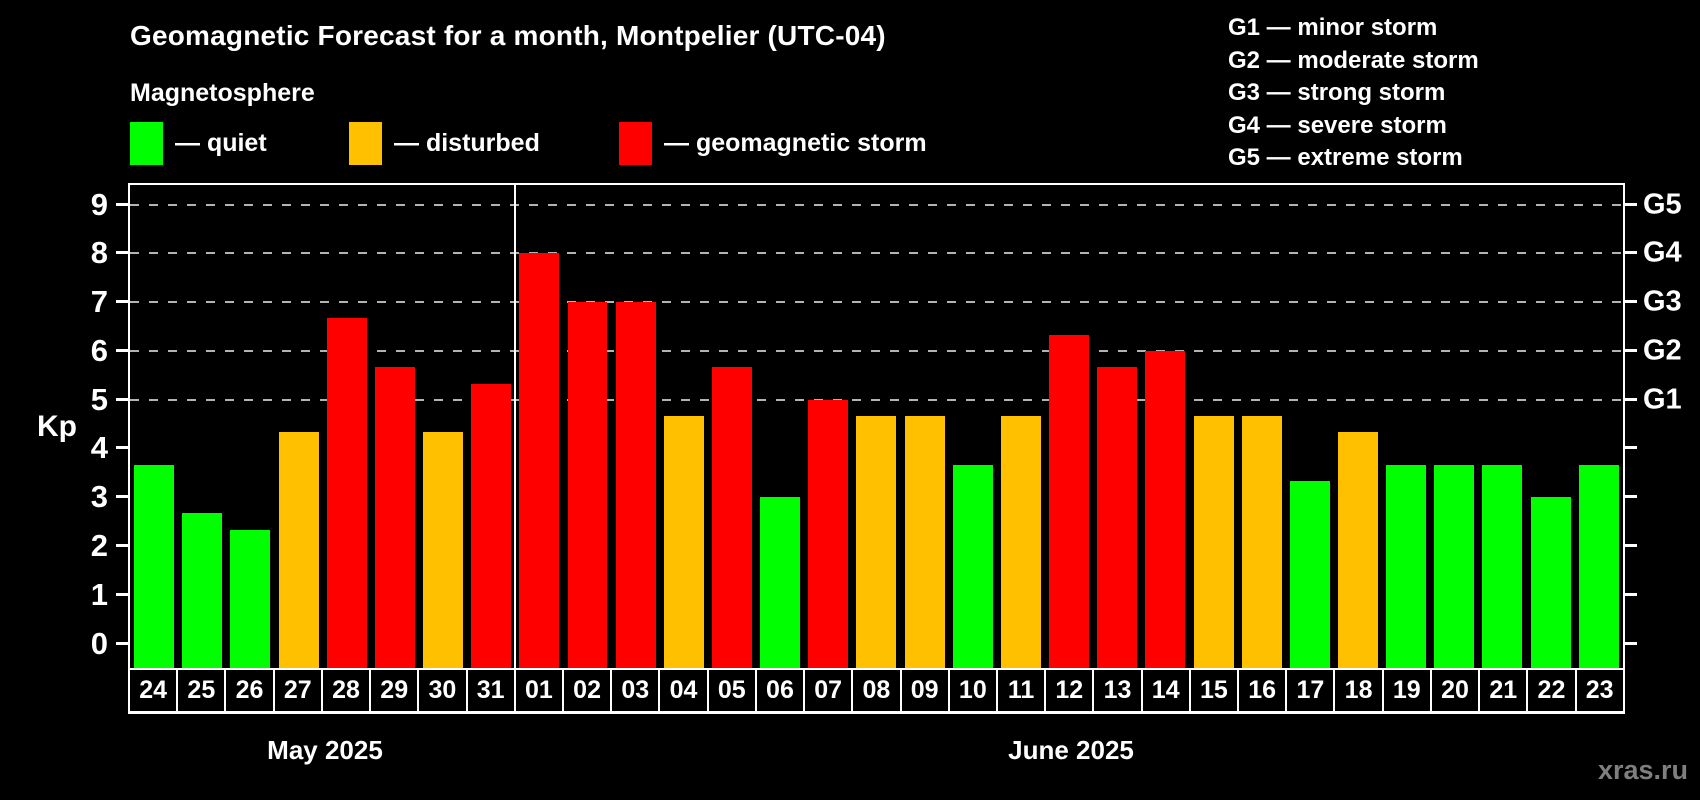  I want to click on kp-bar-day-21-quiet, so click(1502, 566).